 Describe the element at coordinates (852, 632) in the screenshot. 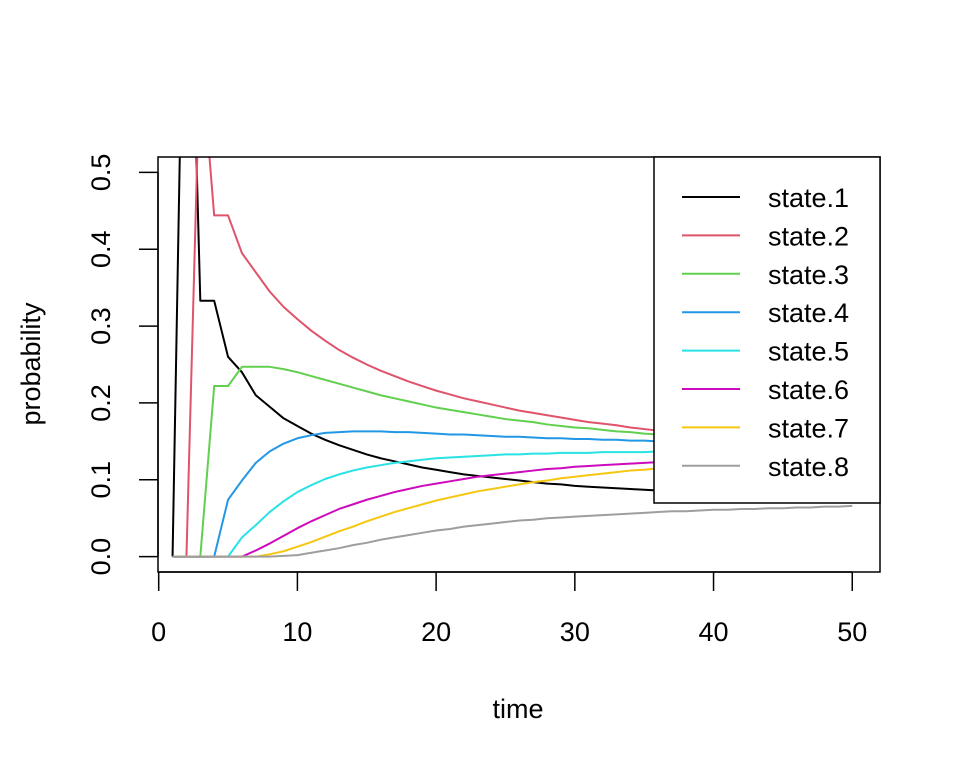

I see `x-tick-label: 50` at that location.